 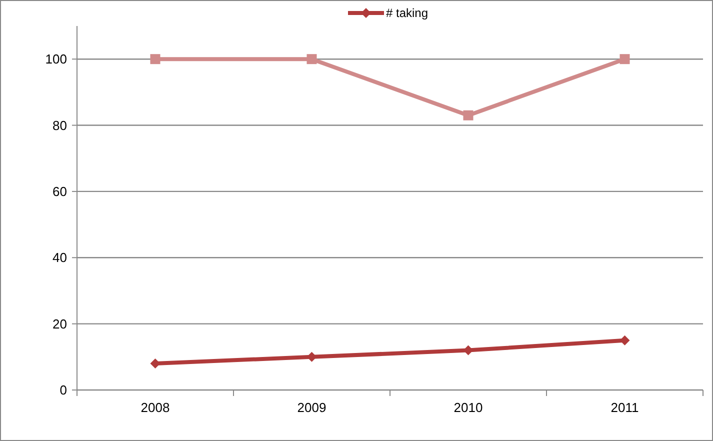 What do you see at coordinates (59, 324) in the screenshot?
I see `y-tick-label: 20` at bounding box center [59, 324].